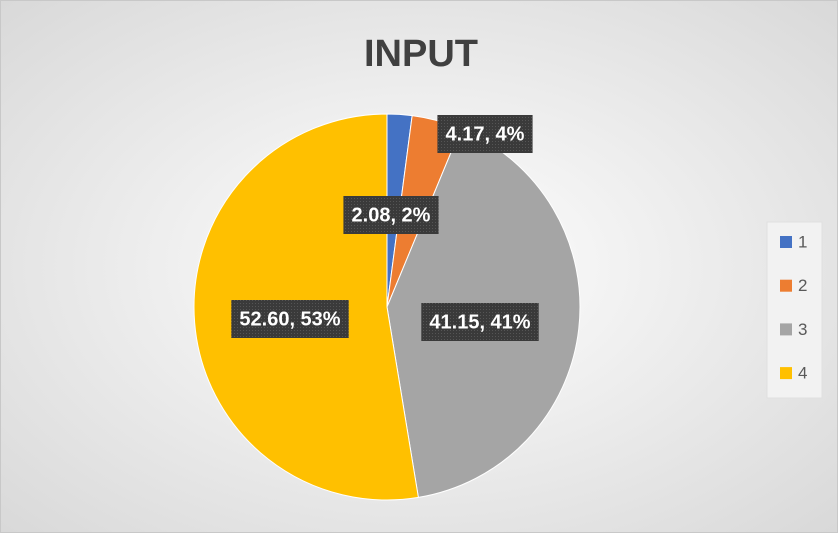 This screenshot has width=838, height=533. I want to click on legend-label: 1, so click(802, 241).